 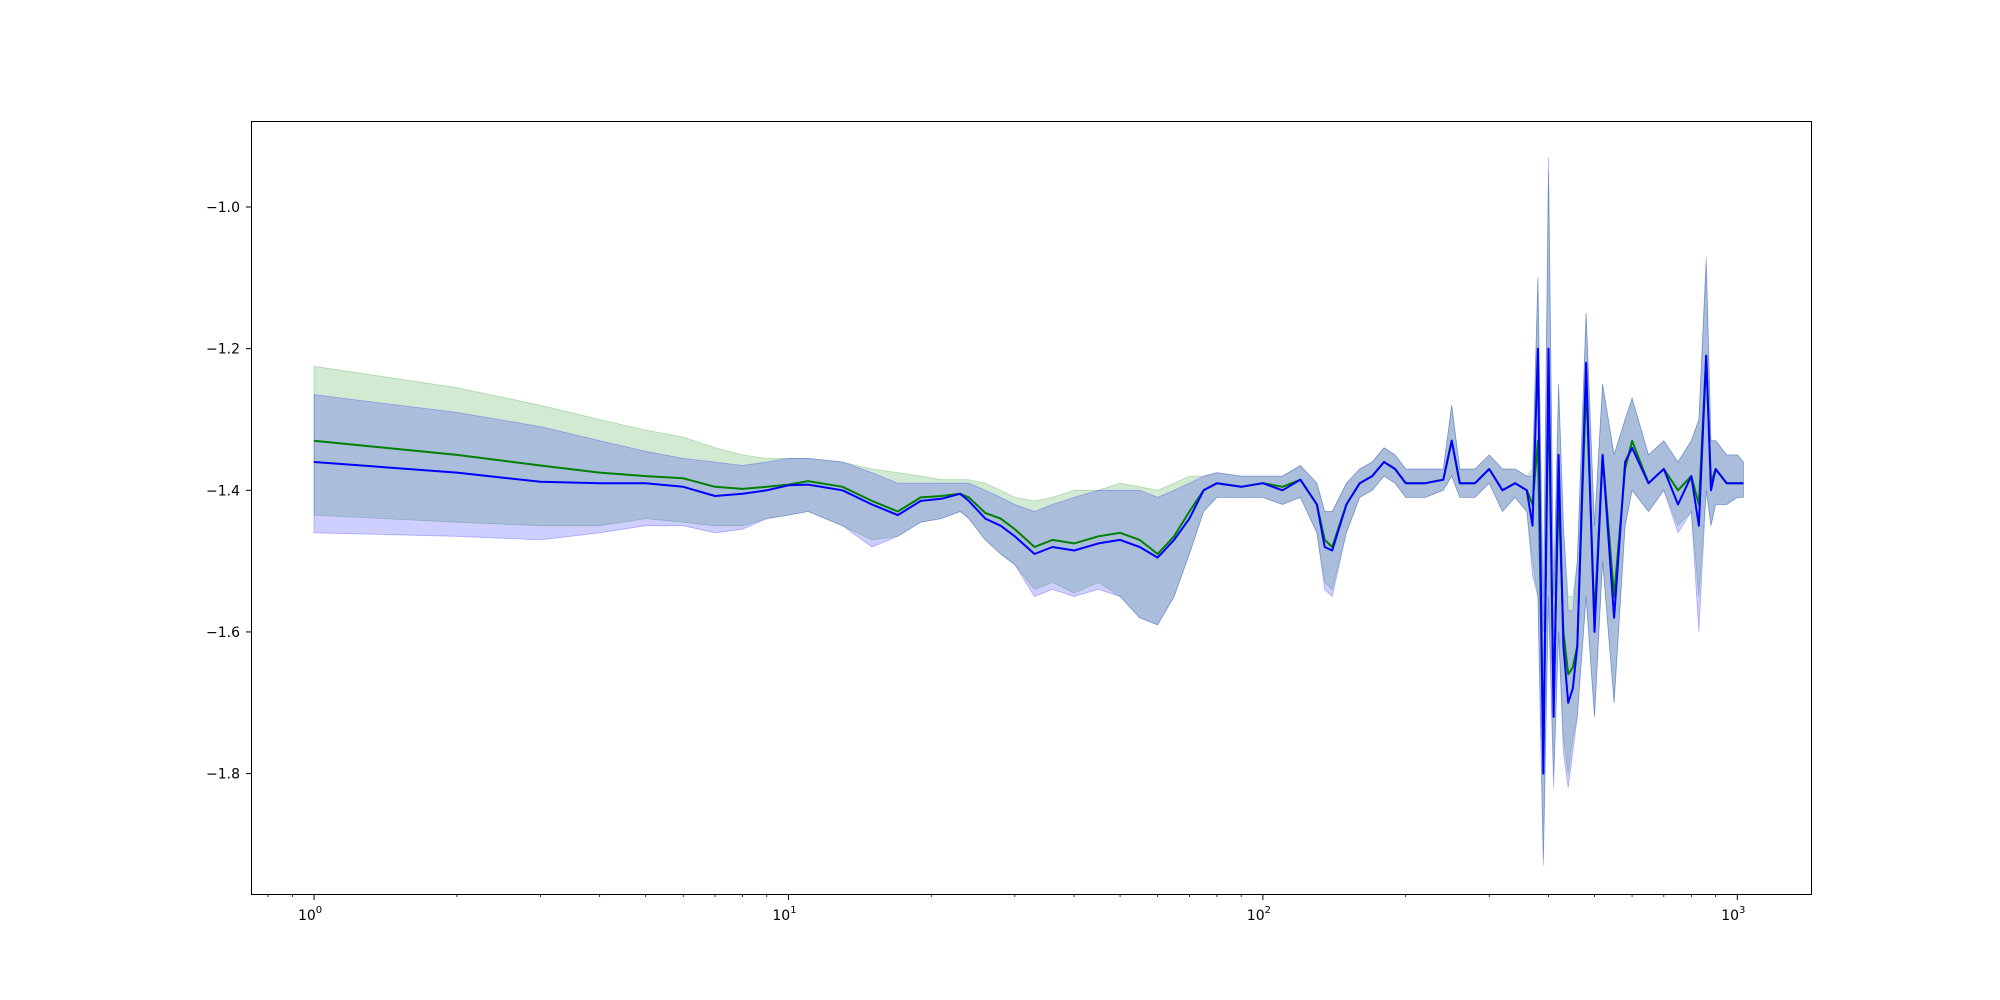 What do you see at coordinates (793, 910) in the screenshot?
I see `x-tick-exponent: 1` at bounding box center [793, 910].